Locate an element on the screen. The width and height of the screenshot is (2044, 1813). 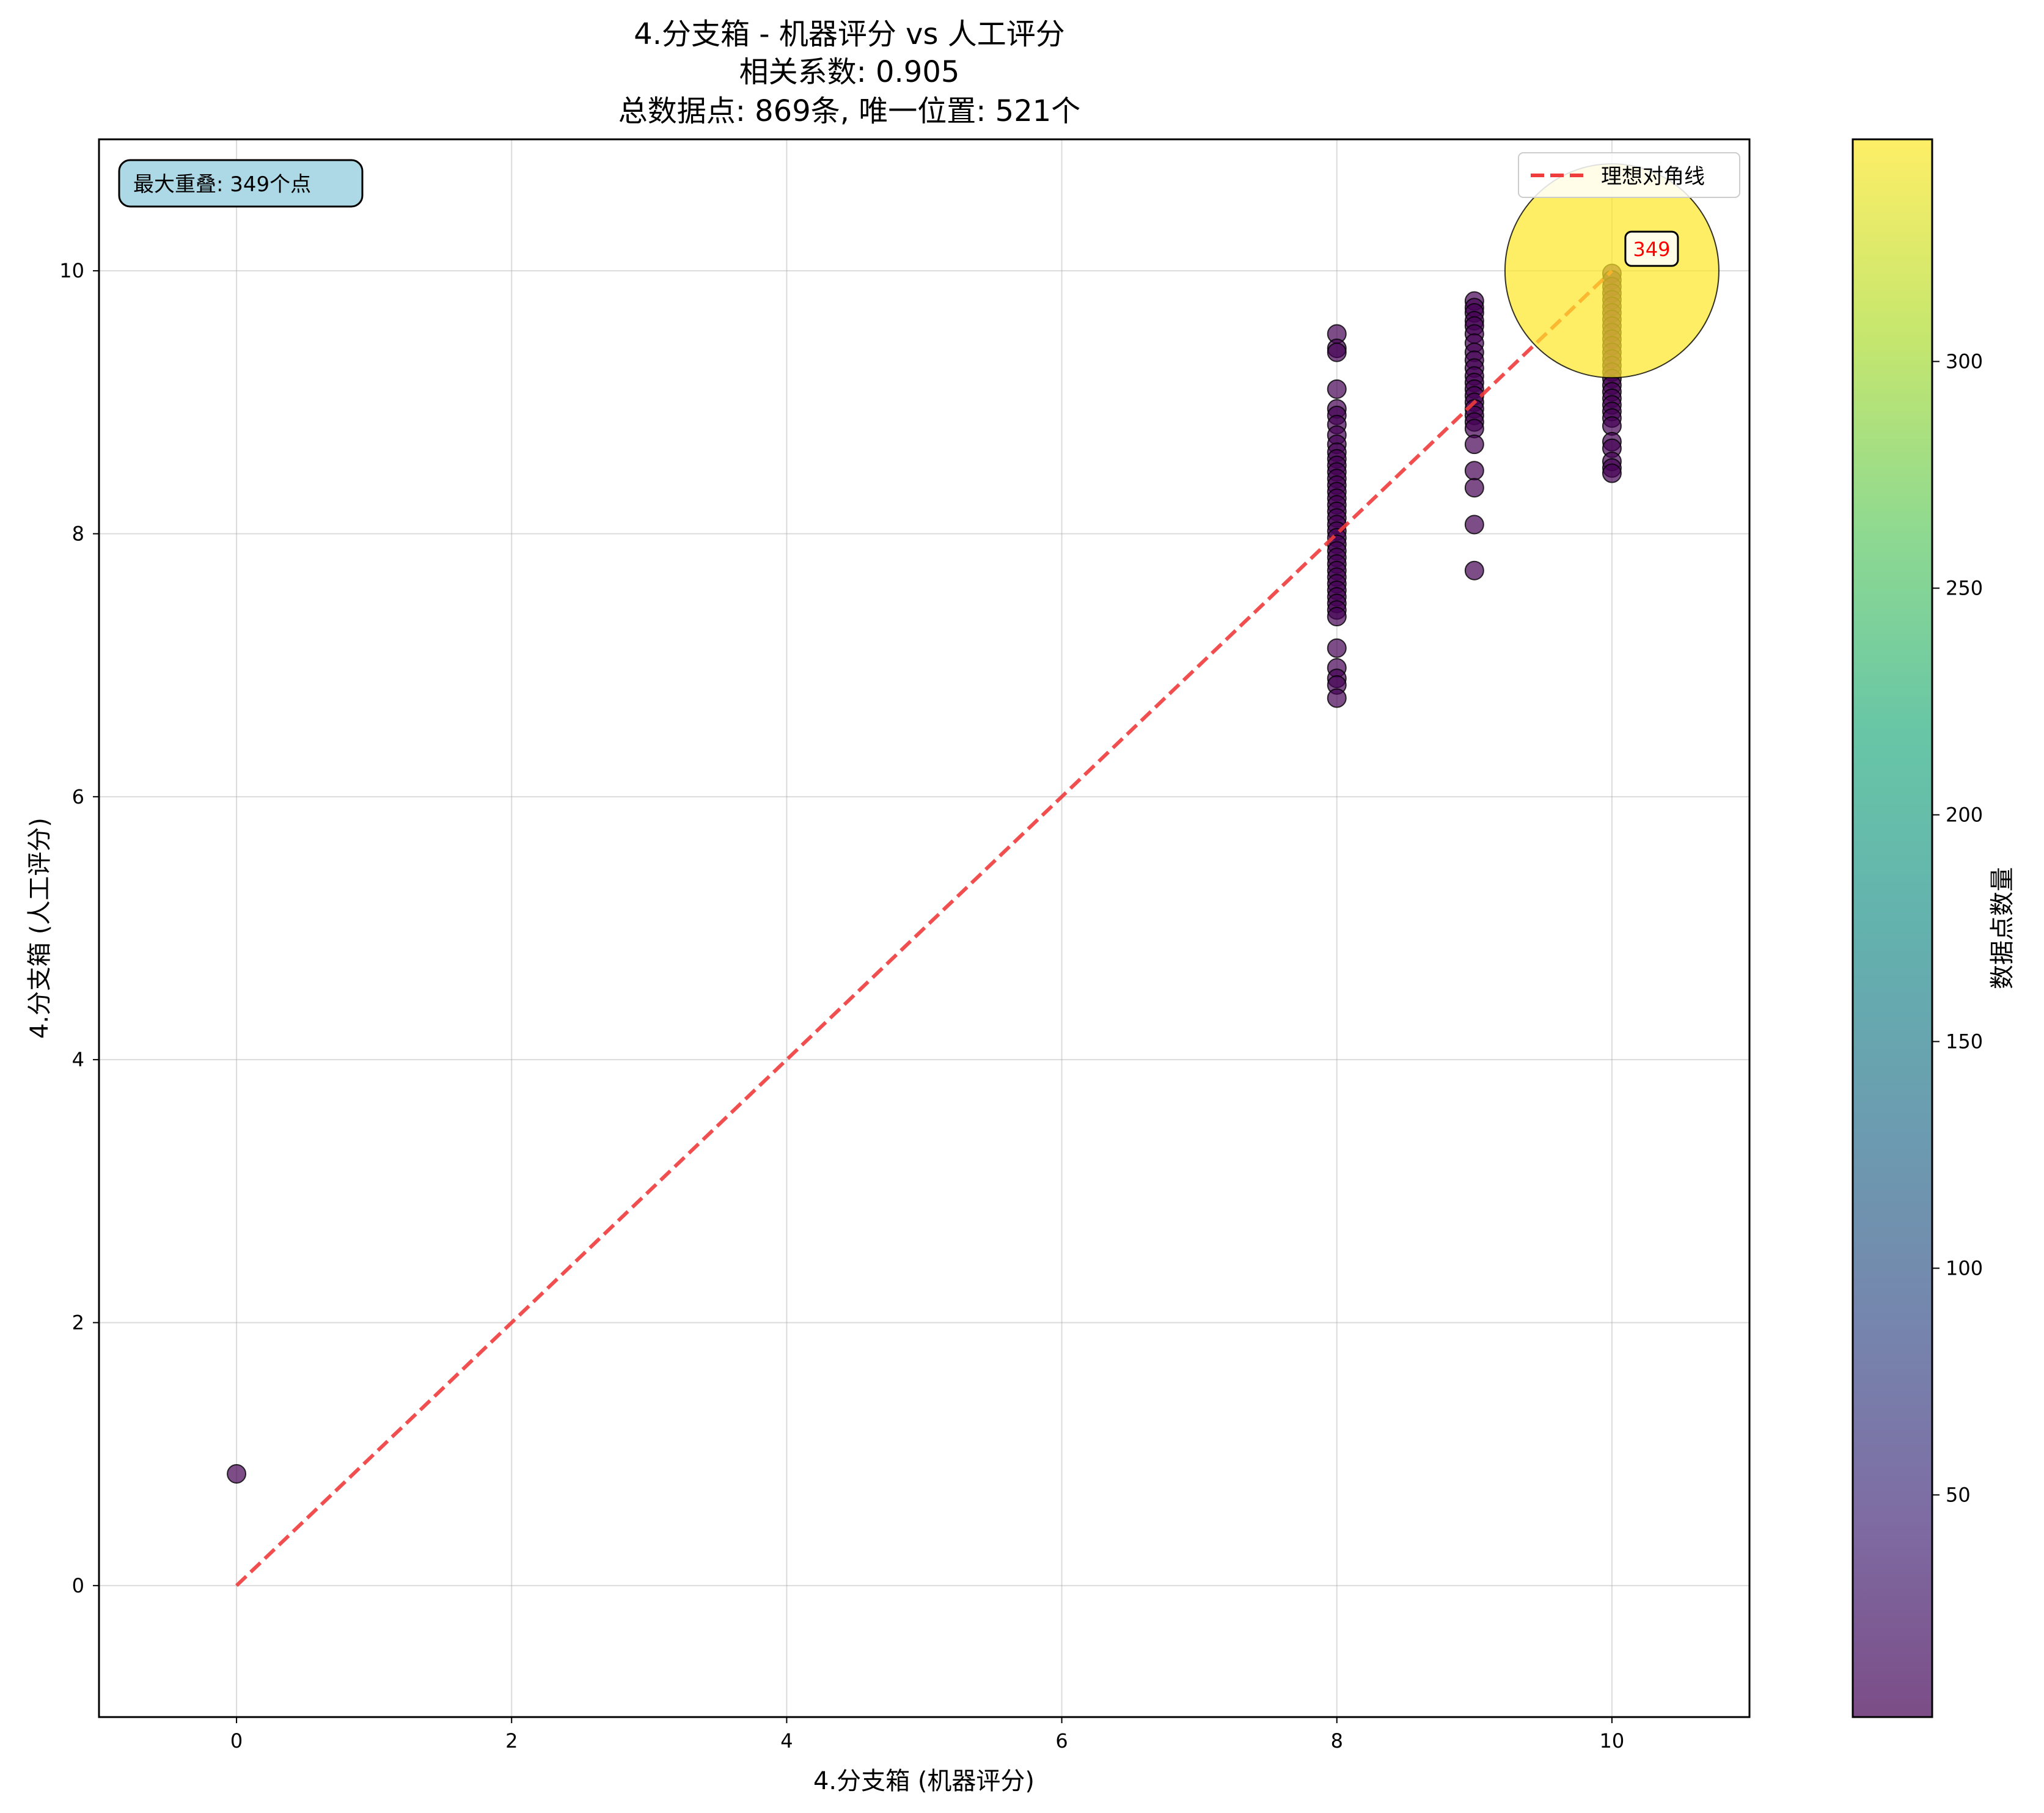
max-overlap-label: 349 is located at coordinates (1651, 249).